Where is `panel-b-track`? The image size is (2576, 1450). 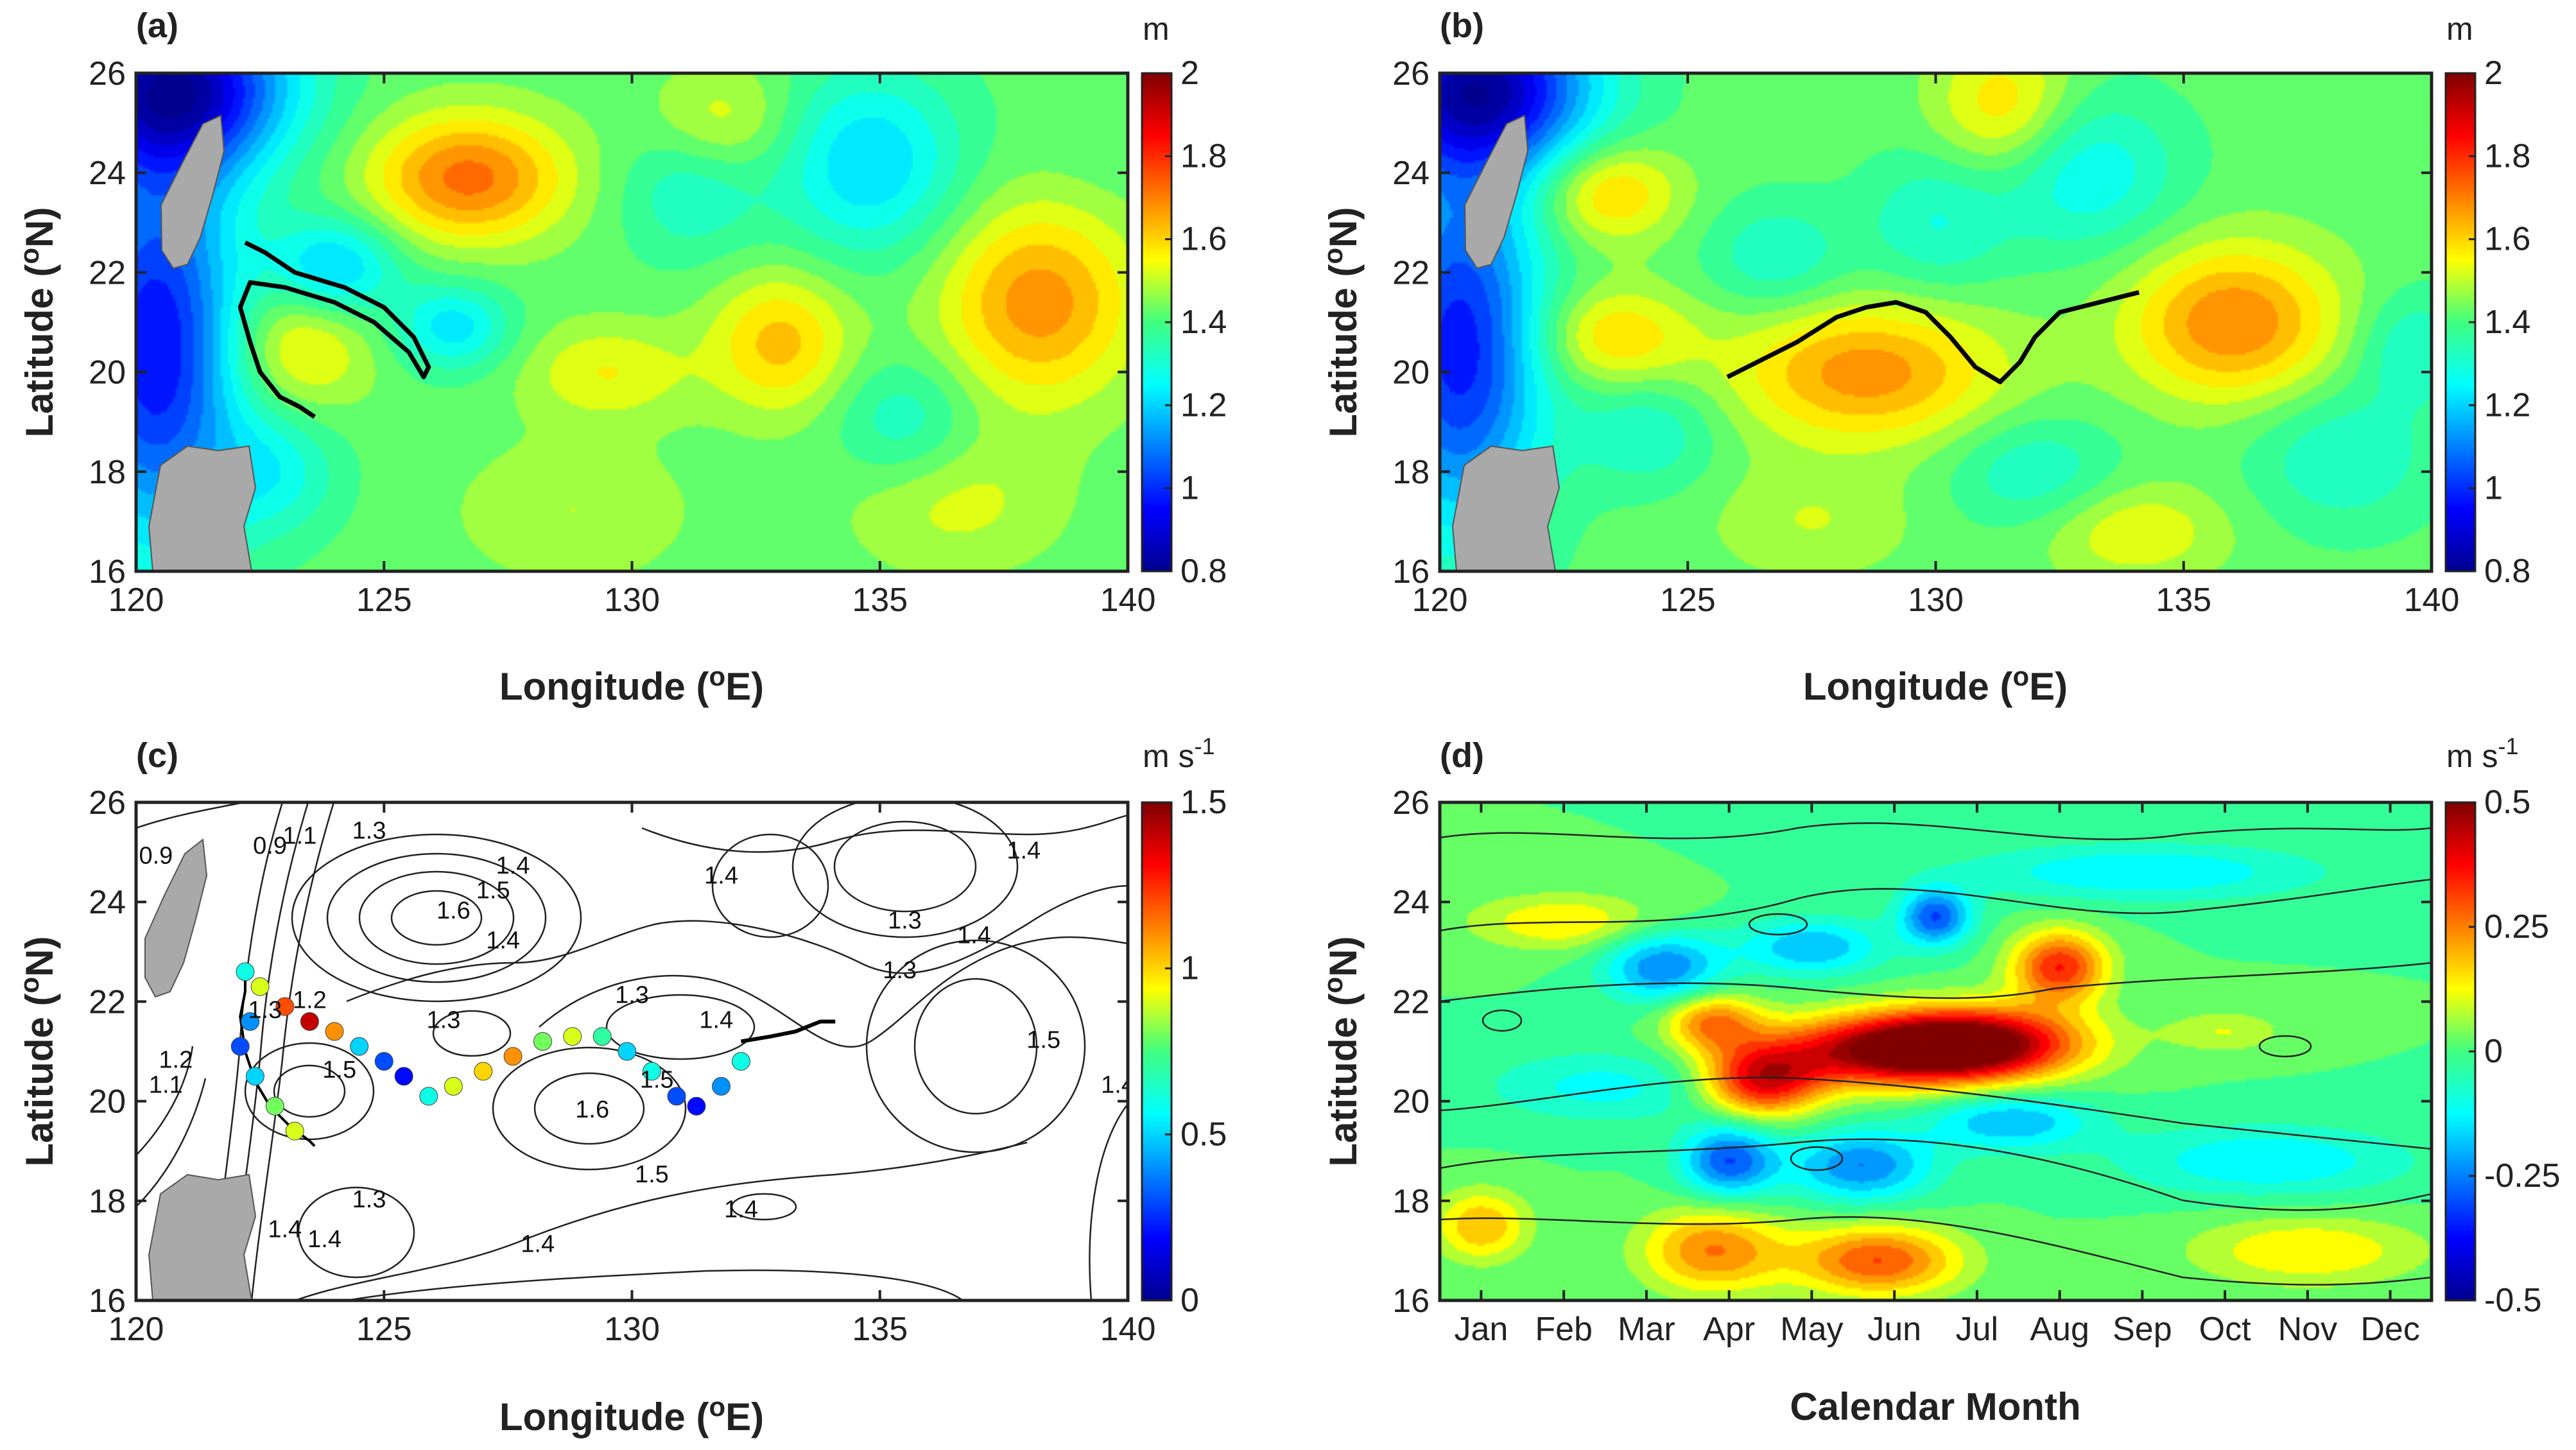
panel-b-track is located at coordinates (1933, 337).